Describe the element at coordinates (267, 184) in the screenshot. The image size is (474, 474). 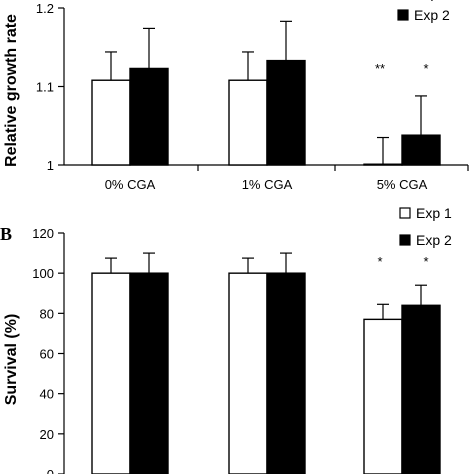
I see `x-category-label: 1% CGA` at that location.